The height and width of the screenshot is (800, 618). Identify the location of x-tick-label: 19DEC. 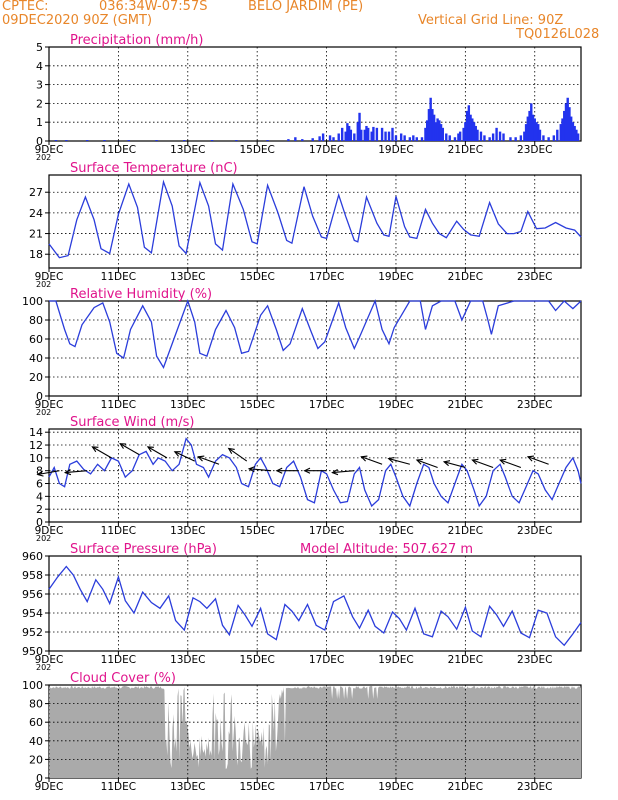
(395, 150).